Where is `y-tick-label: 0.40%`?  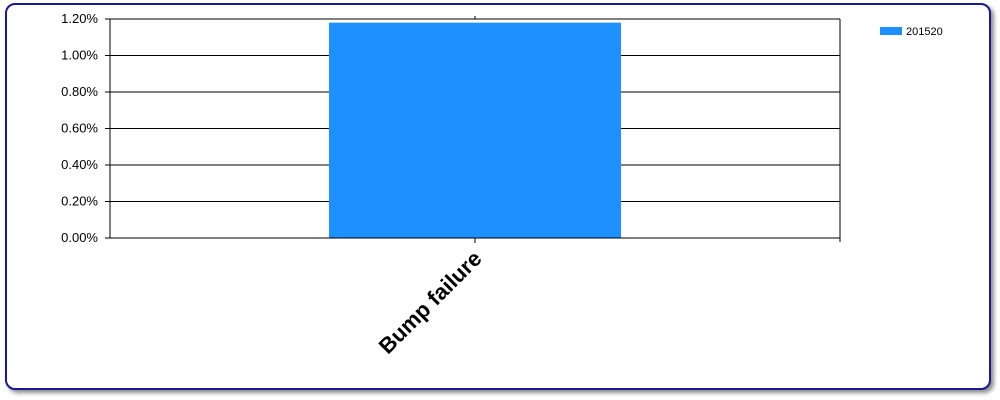 y-tick-label: 0.40% is located at coordinates (79, 164).